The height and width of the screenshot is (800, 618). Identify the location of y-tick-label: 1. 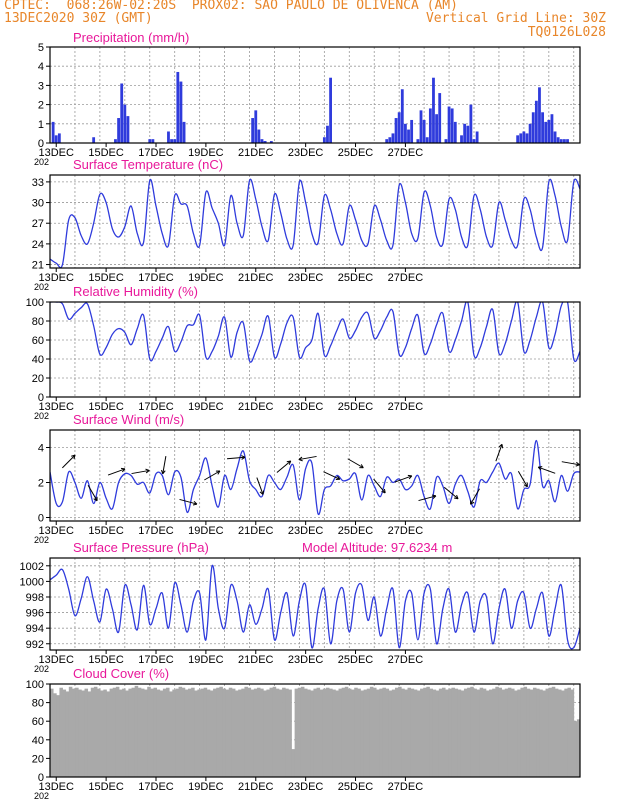
(41, 125).